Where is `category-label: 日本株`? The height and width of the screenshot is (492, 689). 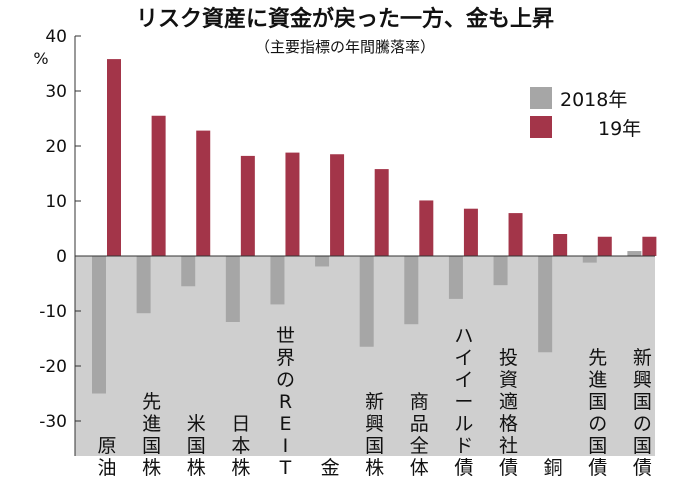 category-label: 日本株 is located at coordinates (240, 446).